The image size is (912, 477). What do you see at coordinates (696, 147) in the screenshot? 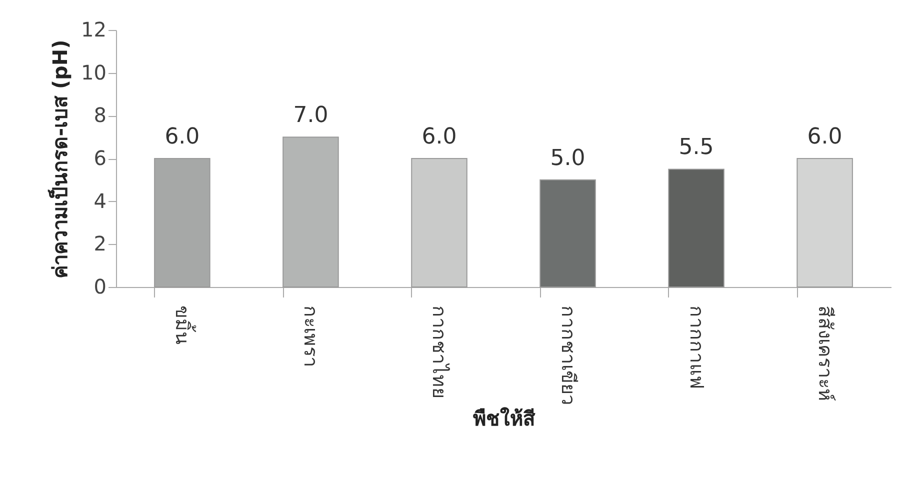
I see `data-label: 5.5` at bounding box center [696, 147].